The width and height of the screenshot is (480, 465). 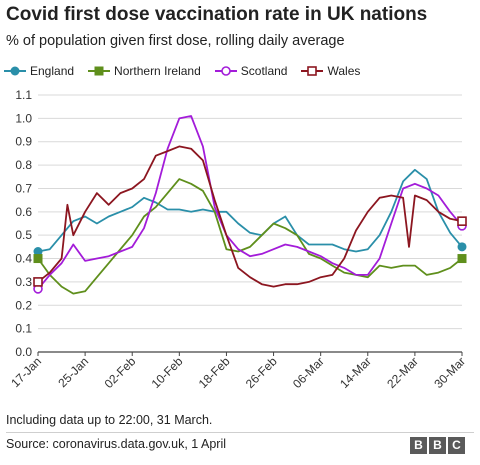 What do you see at coordinates (225, 71) in the screenshot?
I see `legend-swatch-scotland` at bounding box center [225, 71].